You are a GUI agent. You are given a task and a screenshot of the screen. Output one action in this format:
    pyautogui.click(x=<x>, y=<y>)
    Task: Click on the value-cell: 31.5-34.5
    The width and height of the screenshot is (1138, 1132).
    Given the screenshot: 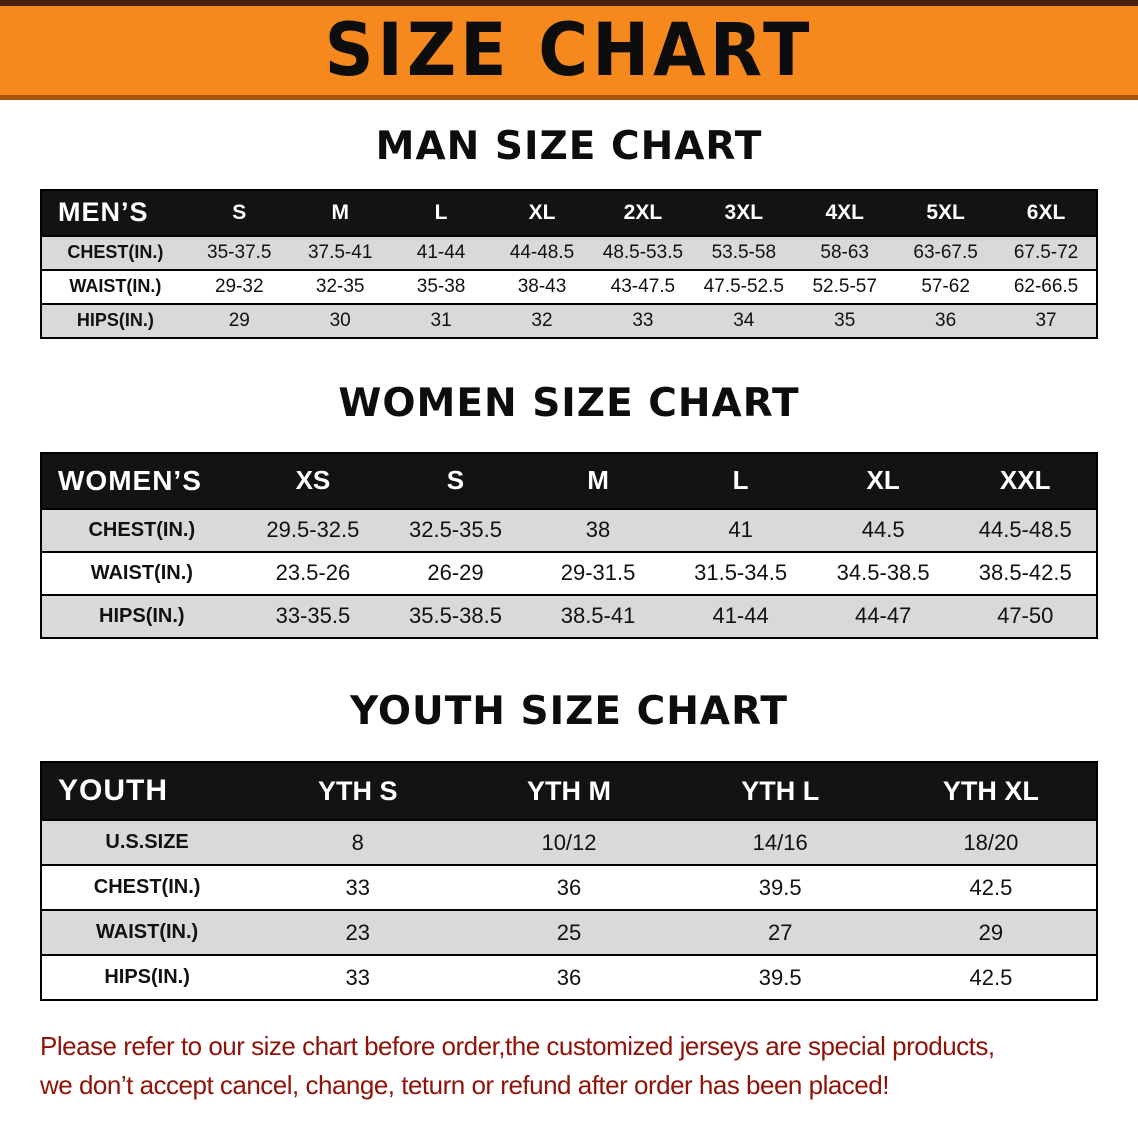 What is the action you would take?
    pyautogui.click(x=740, y=572)
    